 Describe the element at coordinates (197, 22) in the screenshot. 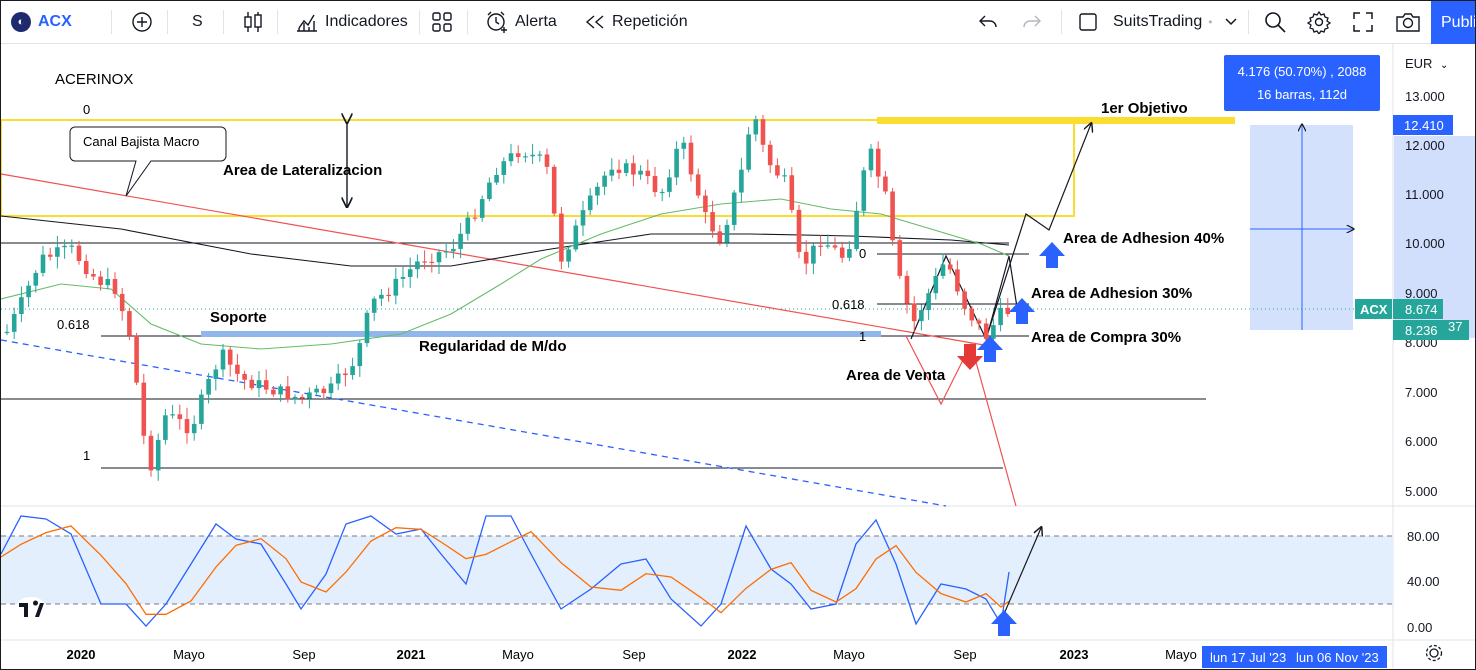

I see `interval-button: S` at that location.